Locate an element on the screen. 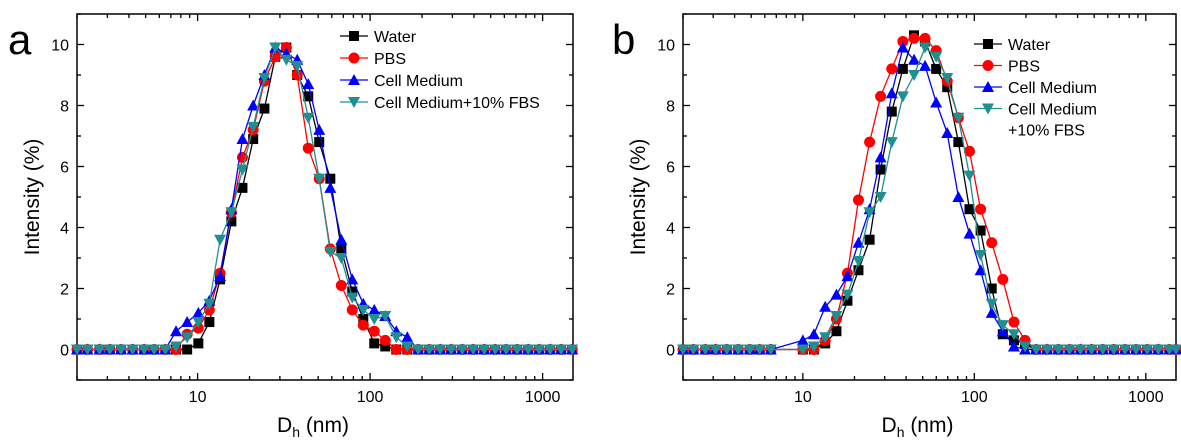 The height and width of the screenshot is (442, 1181). x-tick-label: 1000 is located at coordinates (543, 397).